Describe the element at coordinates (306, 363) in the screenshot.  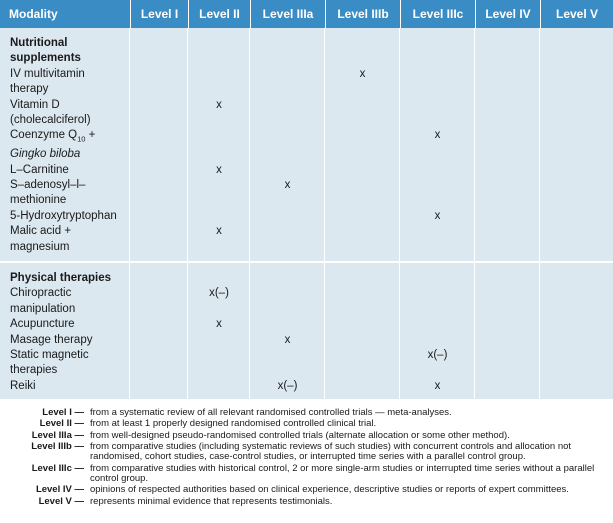
I see `row: Static magnetic therapies x(–)` at that location.